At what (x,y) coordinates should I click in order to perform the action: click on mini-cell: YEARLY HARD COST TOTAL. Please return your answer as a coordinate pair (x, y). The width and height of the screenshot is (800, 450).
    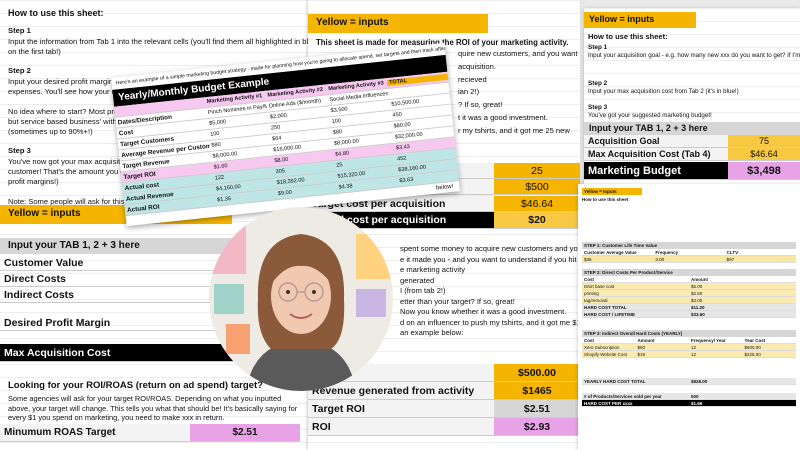
    Looking at the image, I should click on (615, 381).